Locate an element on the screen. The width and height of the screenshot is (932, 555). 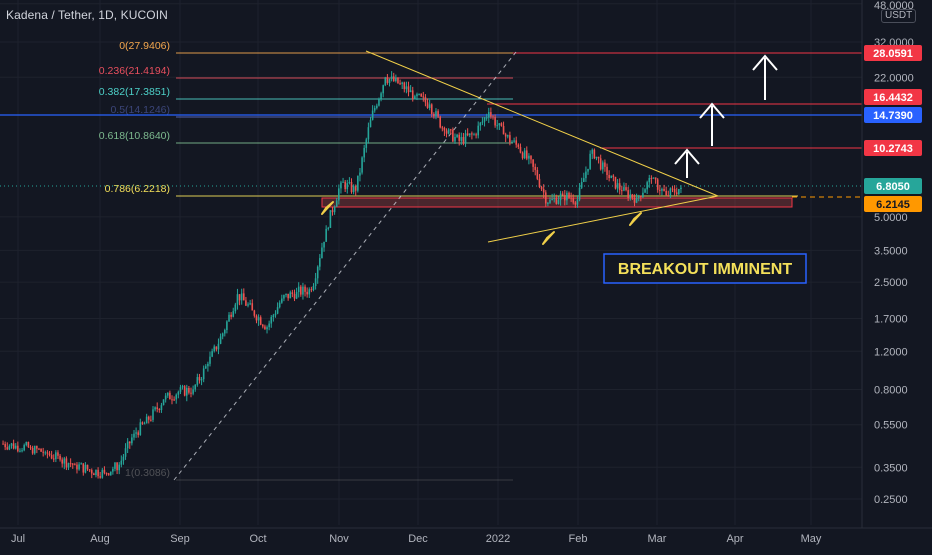
price-tick-label: 0.5500 is located at coordinates (891, 426).